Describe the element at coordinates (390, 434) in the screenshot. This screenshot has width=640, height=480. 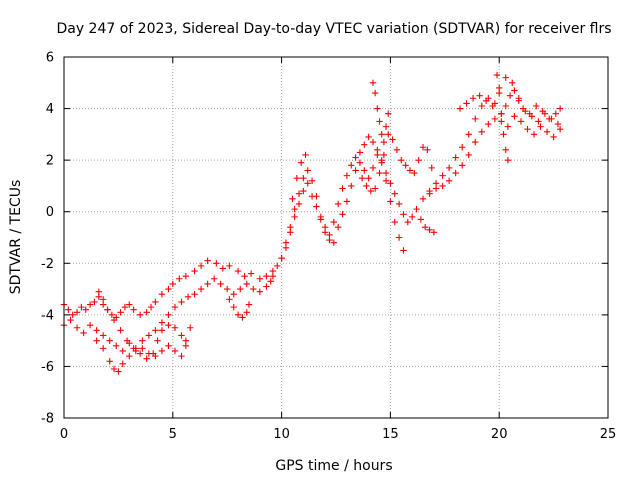
I see `x-tick-label: 15` at that location.